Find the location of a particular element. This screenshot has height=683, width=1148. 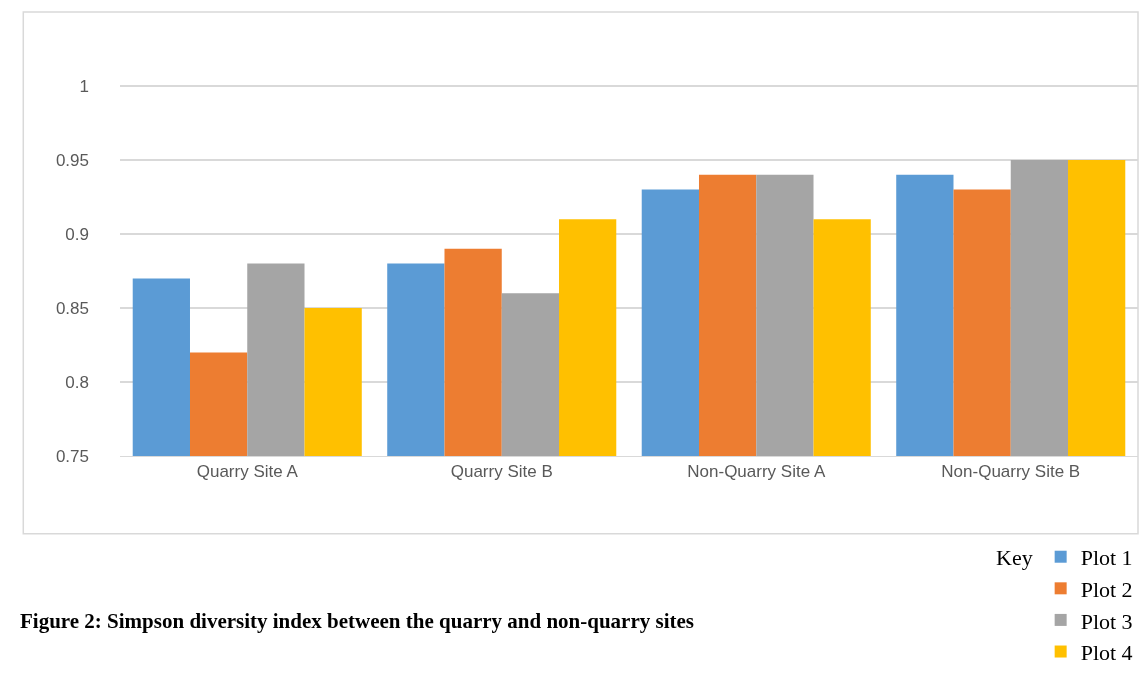

legend-title: Key is located at coordinates (1014, 557).